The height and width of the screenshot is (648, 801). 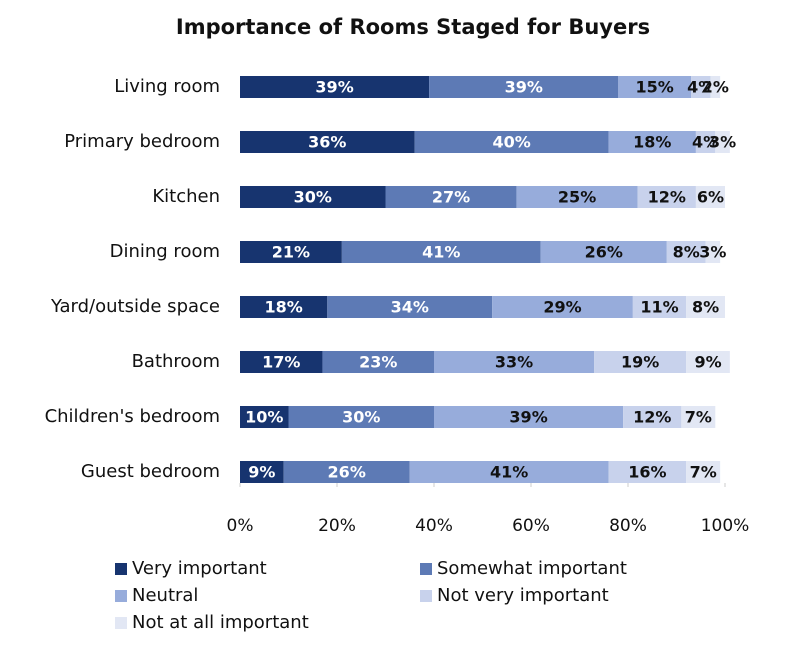 I want to click on legend-label: Somewhat important, so click(x=532, y=568).